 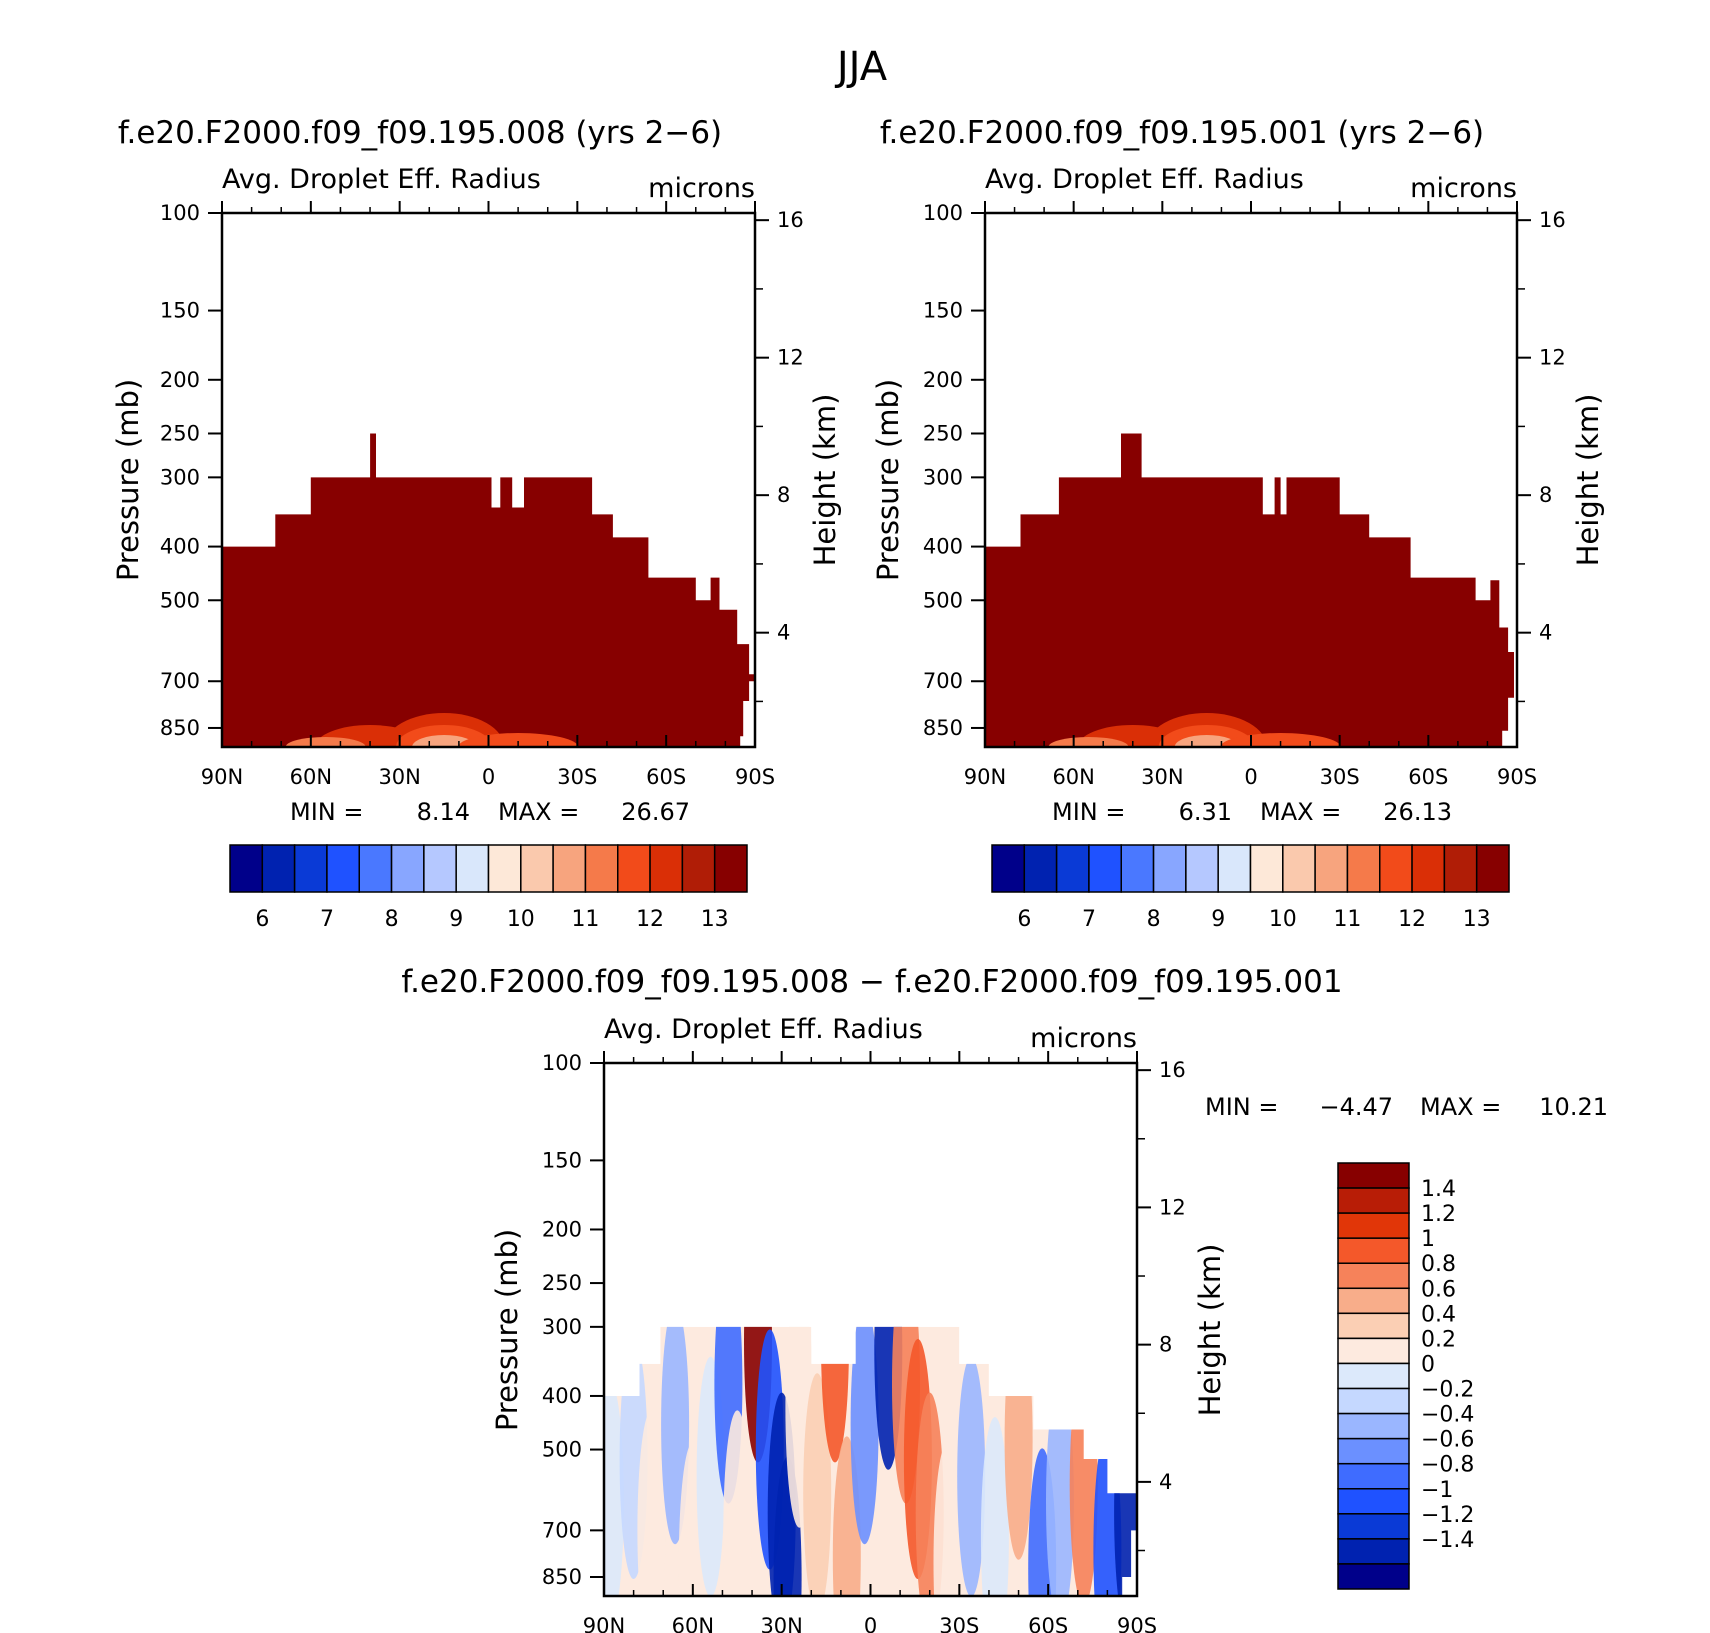 I want to click on p-tick-label: 150, so click(x=943, y=311).